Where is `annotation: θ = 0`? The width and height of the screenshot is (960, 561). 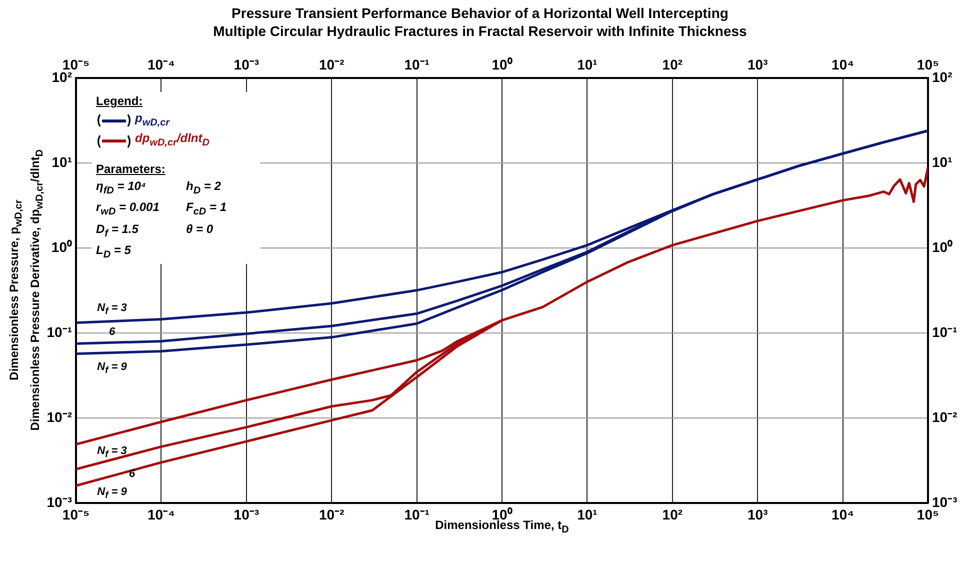
annotation: θ = 0 is located at coordinates (200, 230).